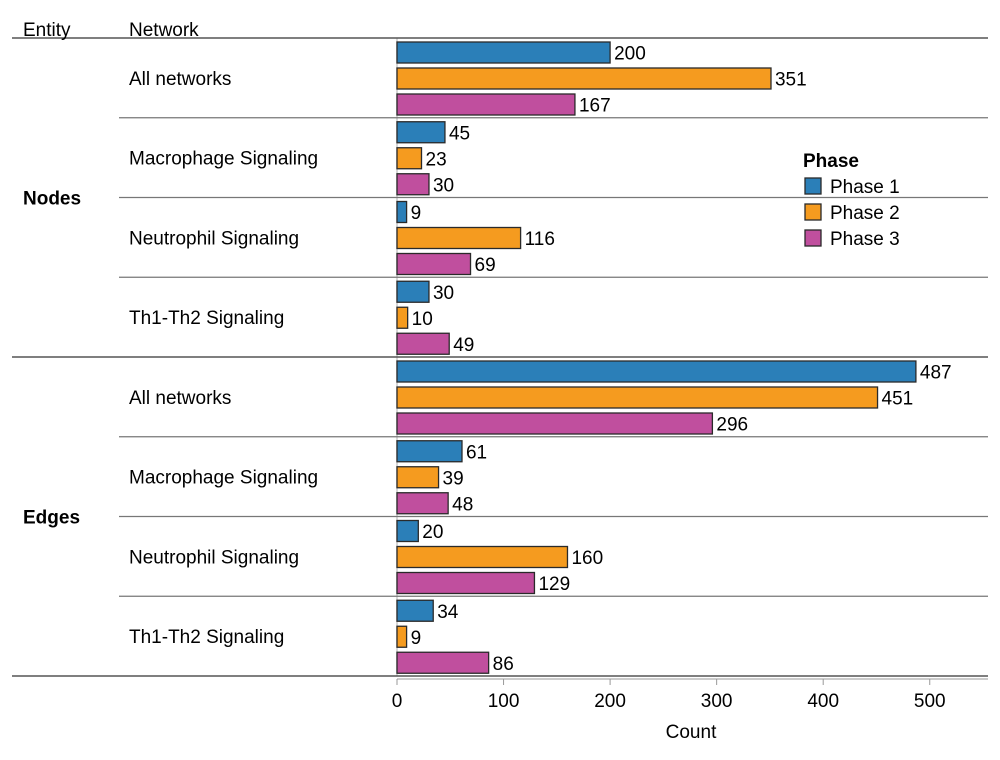  I want to click on data-label: 10, so click(422, 319).